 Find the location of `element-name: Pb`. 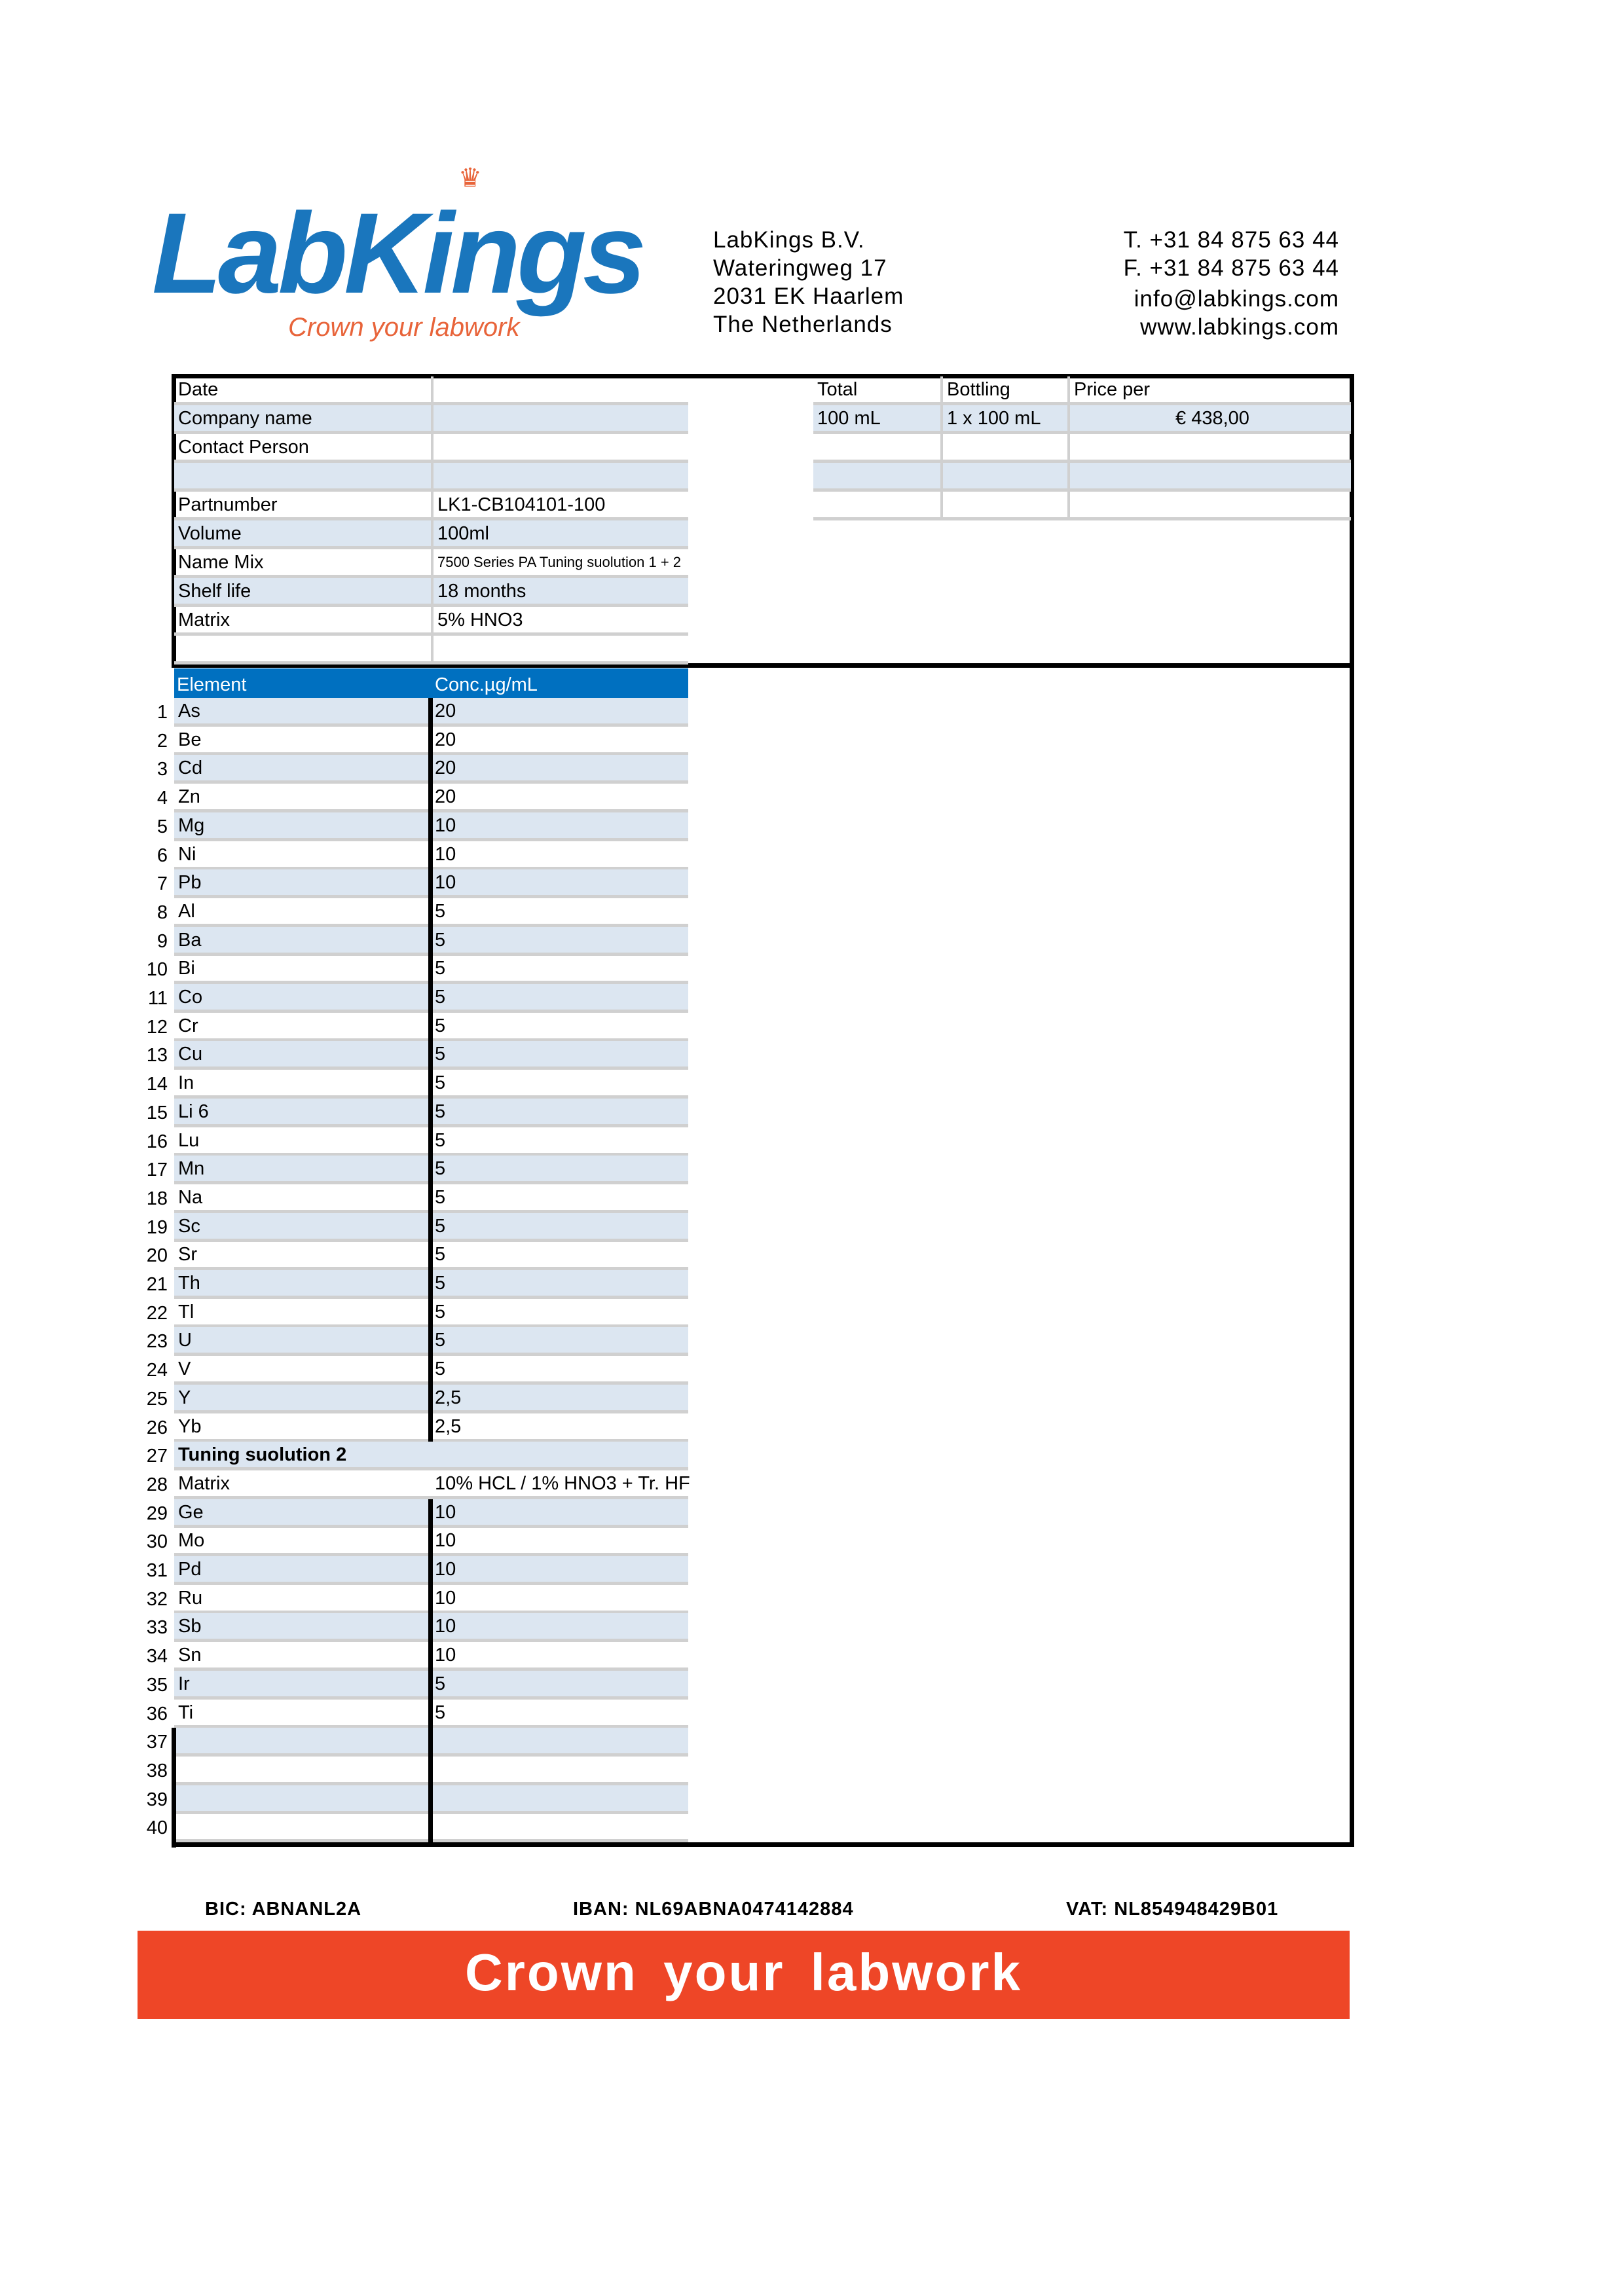

element-name: Pb is located at coordinates (302, 883).